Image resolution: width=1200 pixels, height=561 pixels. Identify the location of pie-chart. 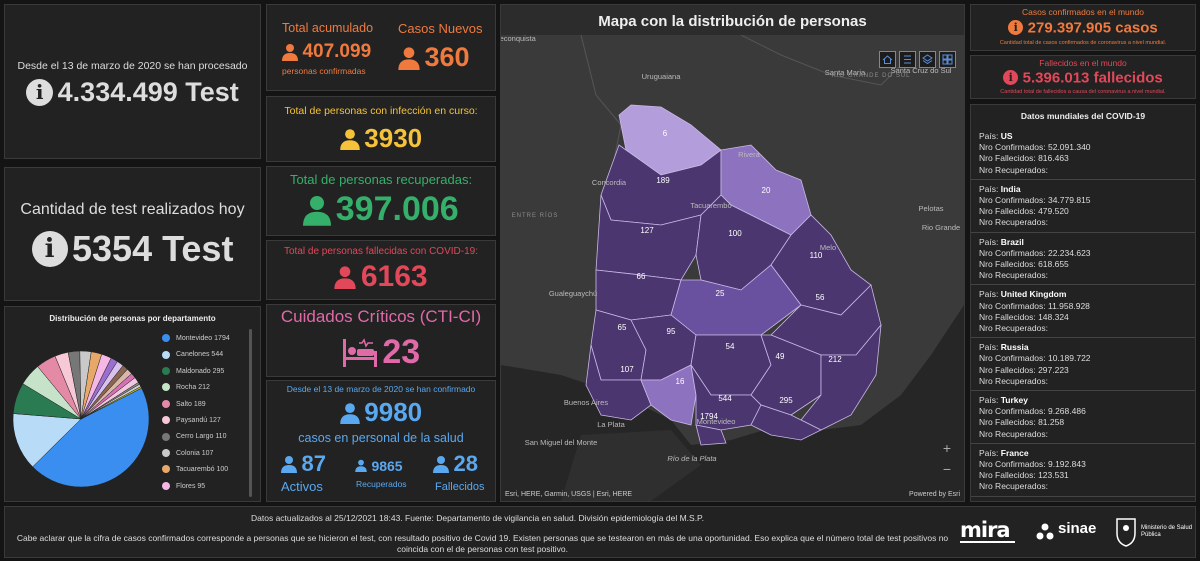
(81, 419).